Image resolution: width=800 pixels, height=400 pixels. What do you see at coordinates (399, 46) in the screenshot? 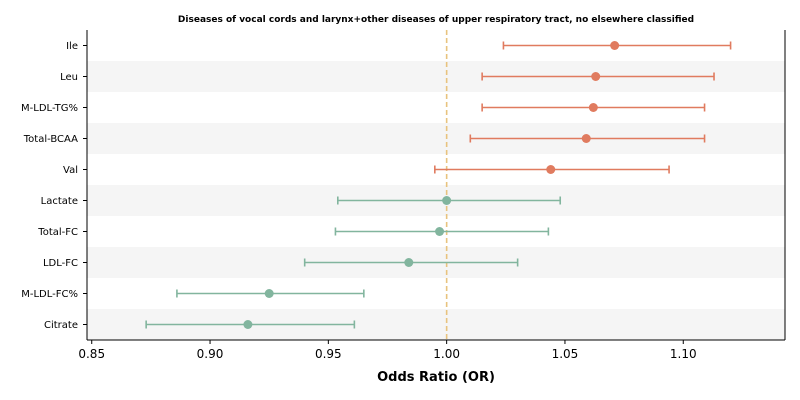
I see `forest-row: Ile` at bounding box center [399, 46].